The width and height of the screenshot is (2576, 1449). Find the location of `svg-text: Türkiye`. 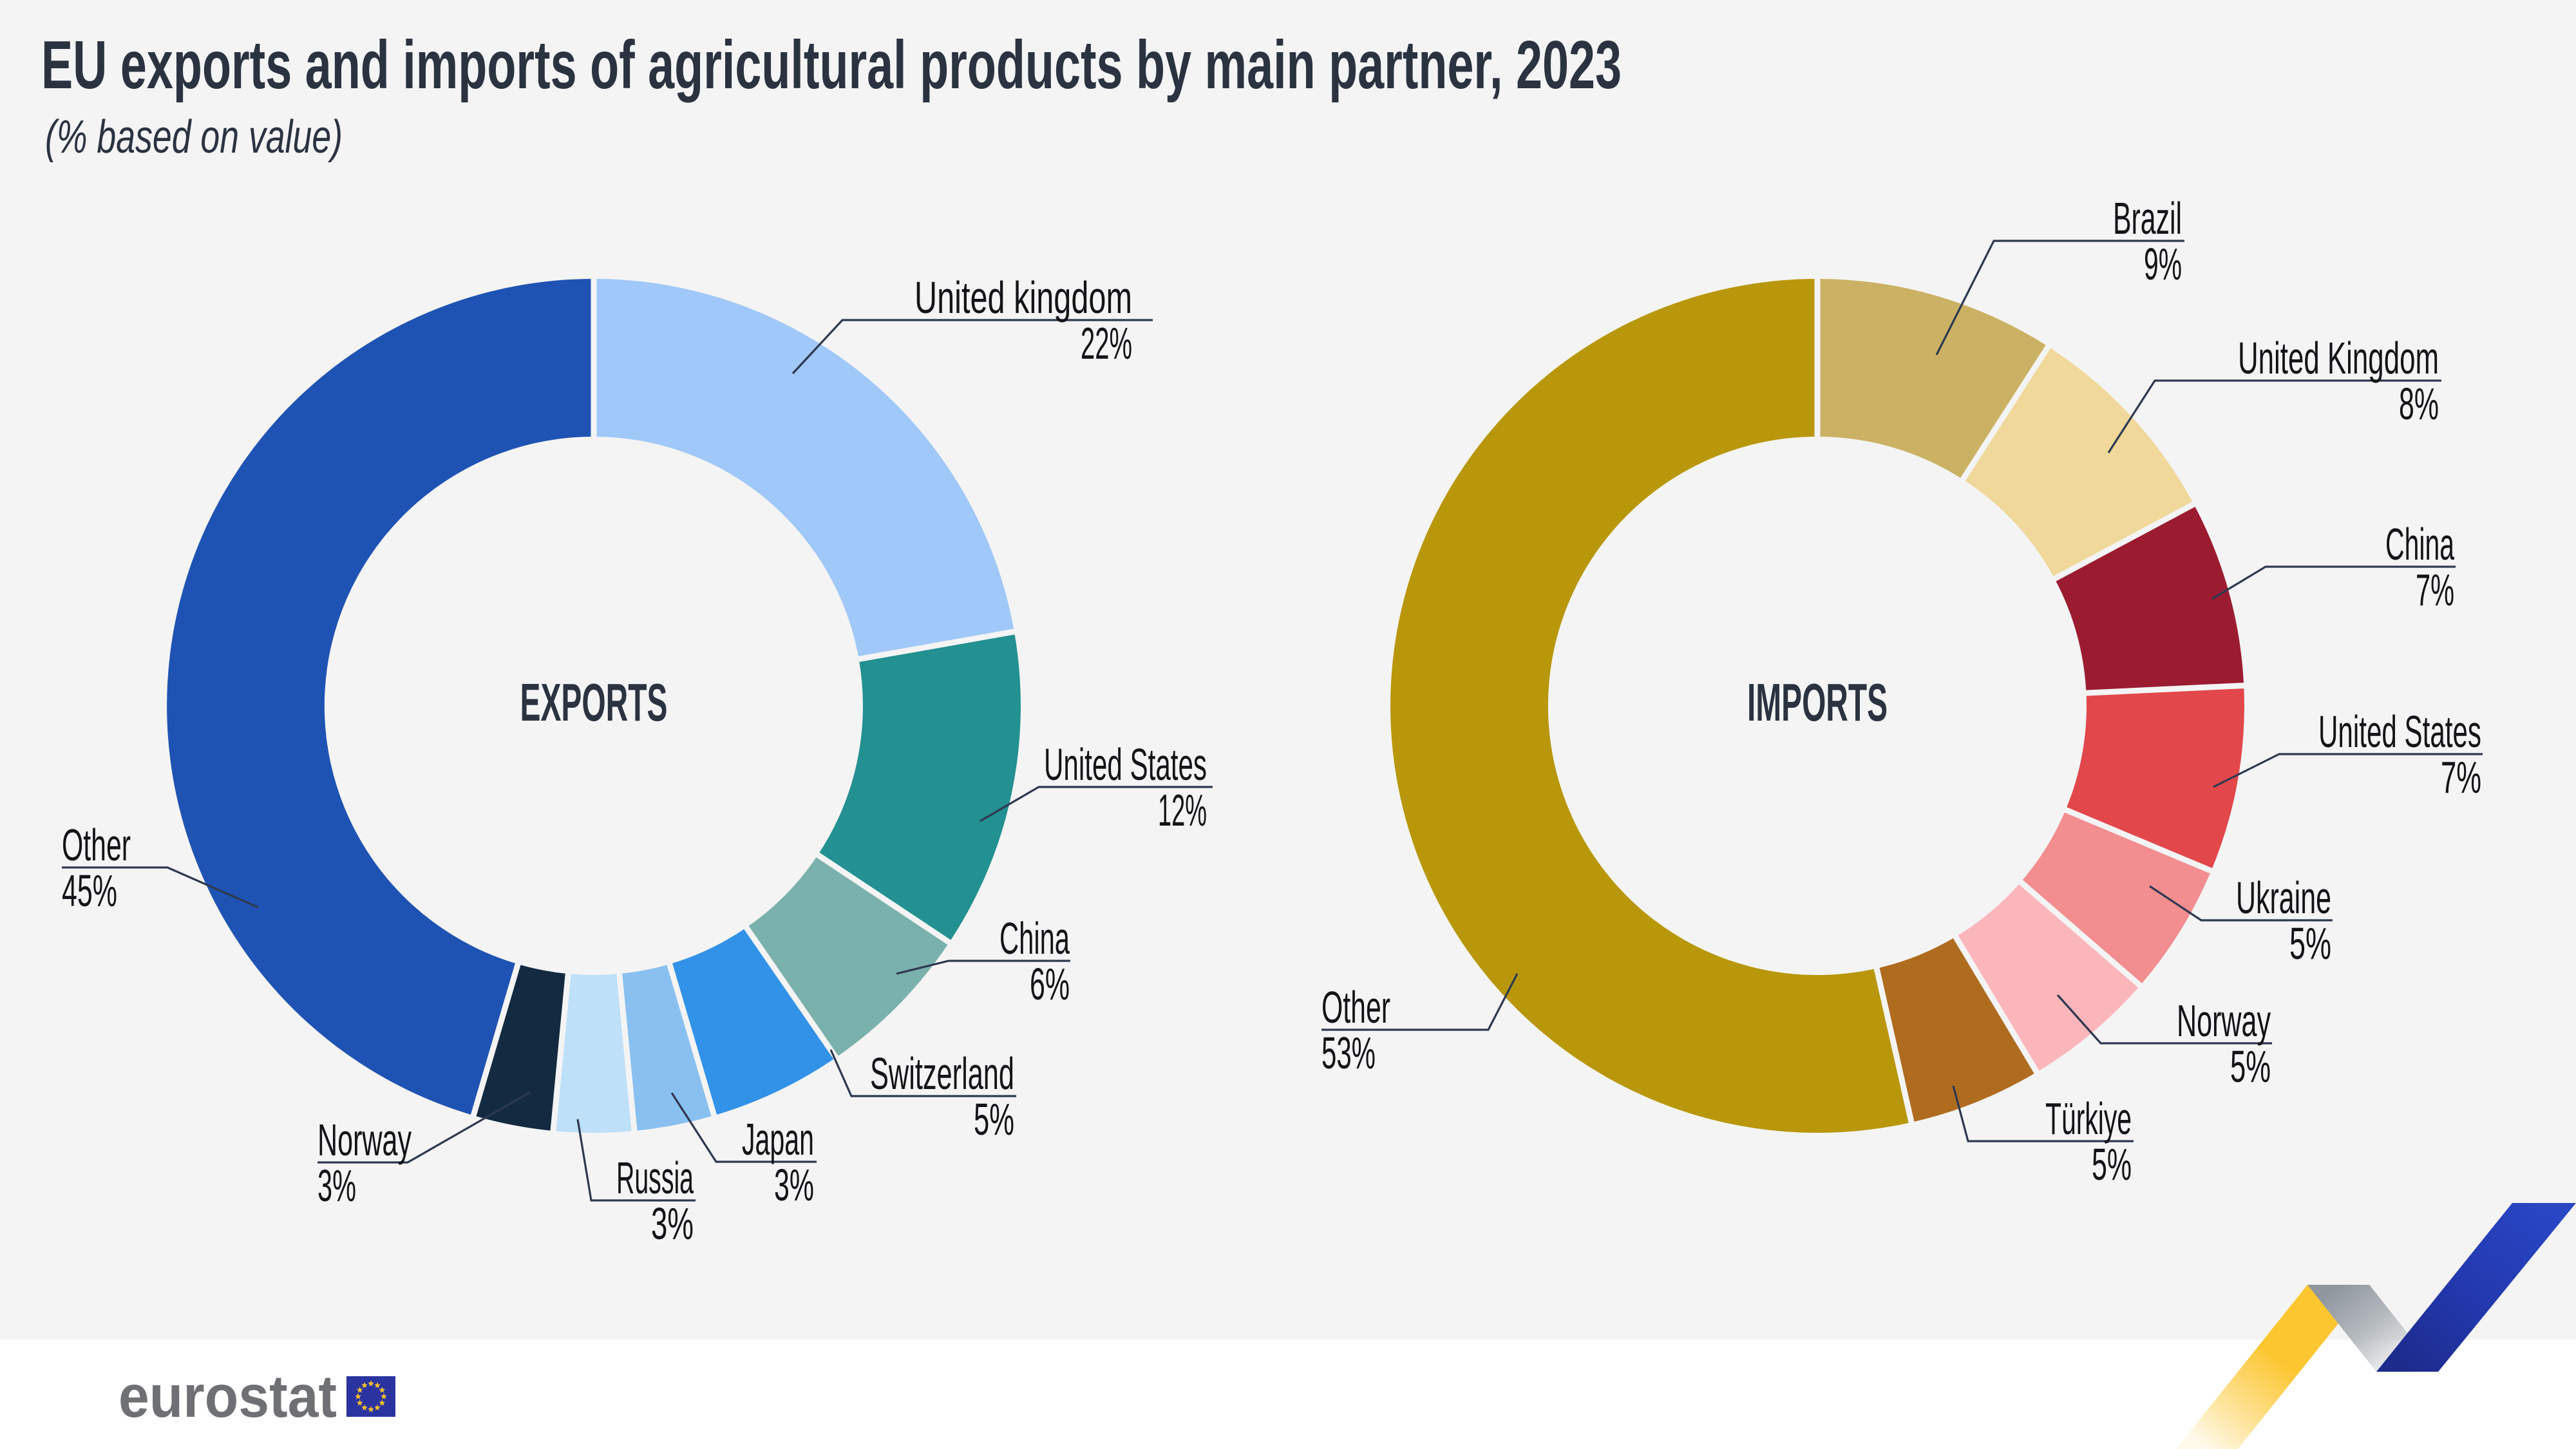

svg-text: Türkiye is located at coordinates (2088, 1119).